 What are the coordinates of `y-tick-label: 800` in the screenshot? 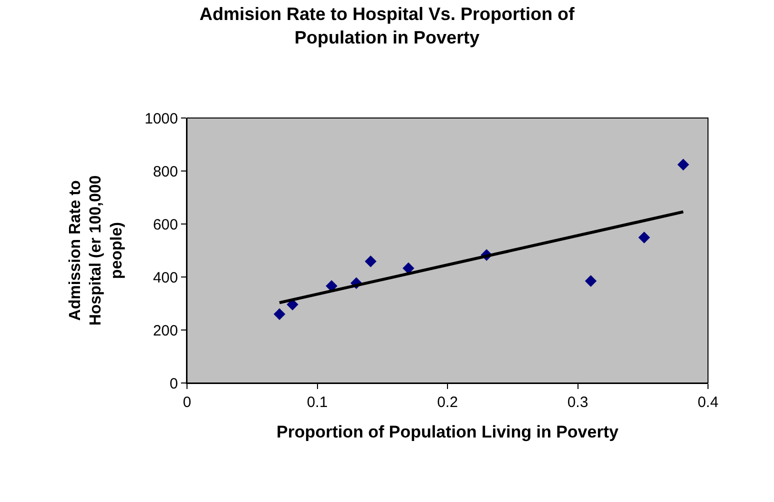 It's located at (165, 171).